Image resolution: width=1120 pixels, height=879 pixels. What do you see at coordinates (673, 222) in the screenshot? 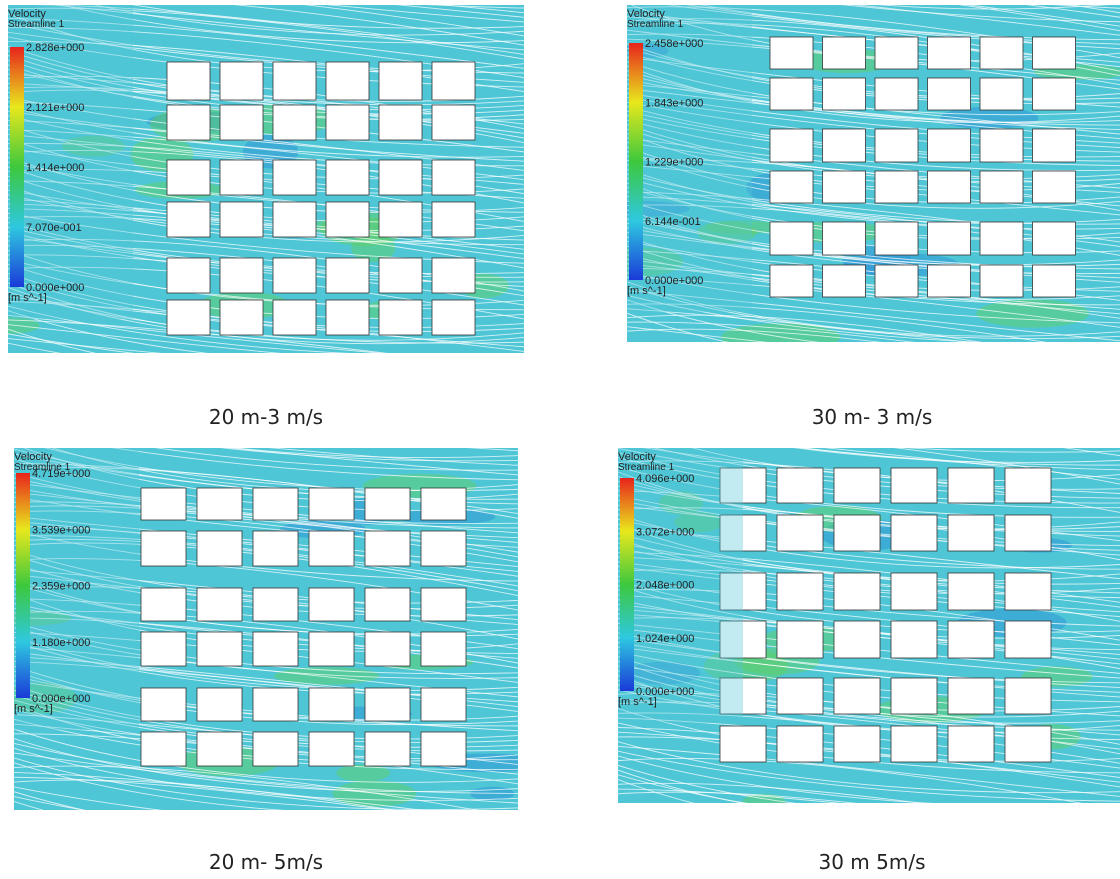
I see `legend-label: 6.144e-001` at bounding box center [673, 222].